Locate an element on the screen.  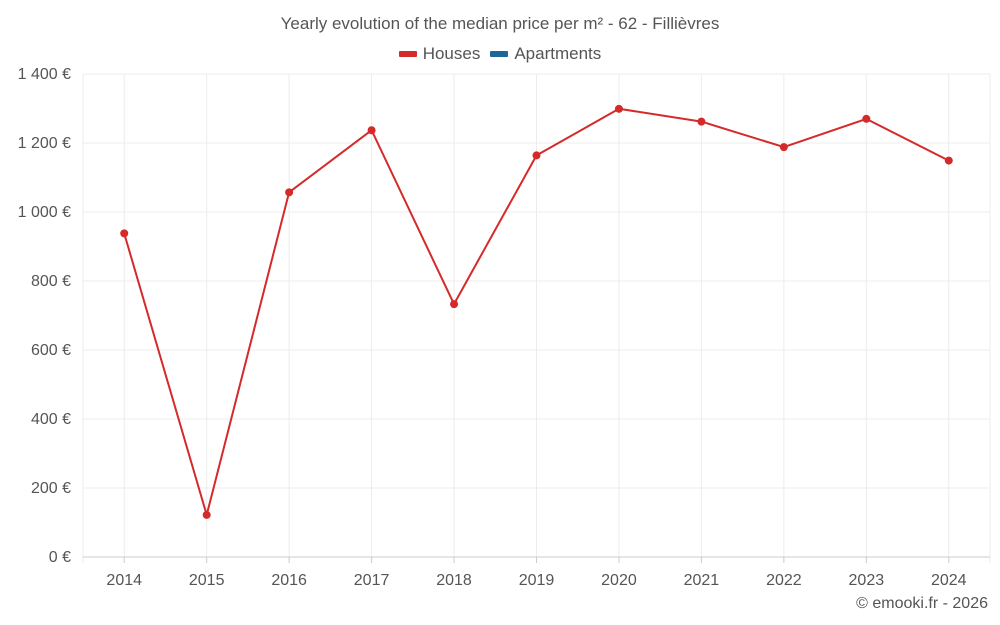
y-tick-label: 0 € is located at coordinates (60, 557).